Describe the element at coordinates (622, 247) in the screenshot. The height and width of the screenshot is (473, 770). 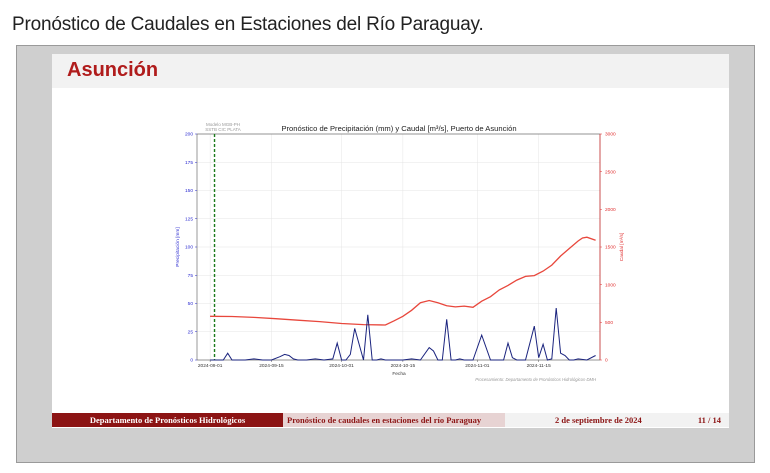
I see `y-axis-label-right: Caudal [m³/s]` at that location.